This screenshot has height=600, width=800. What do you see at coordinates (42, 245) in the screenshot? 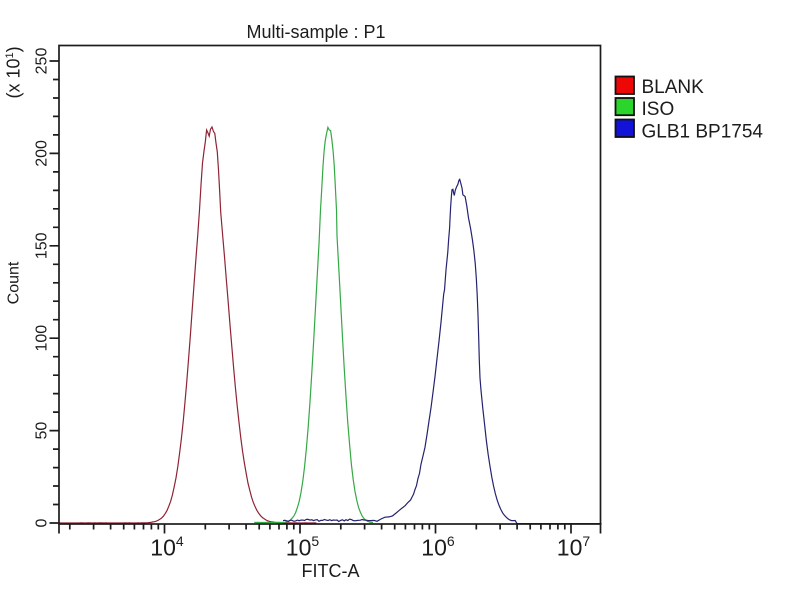
I see `svg-text: 150` at bounding box center [42, 245].